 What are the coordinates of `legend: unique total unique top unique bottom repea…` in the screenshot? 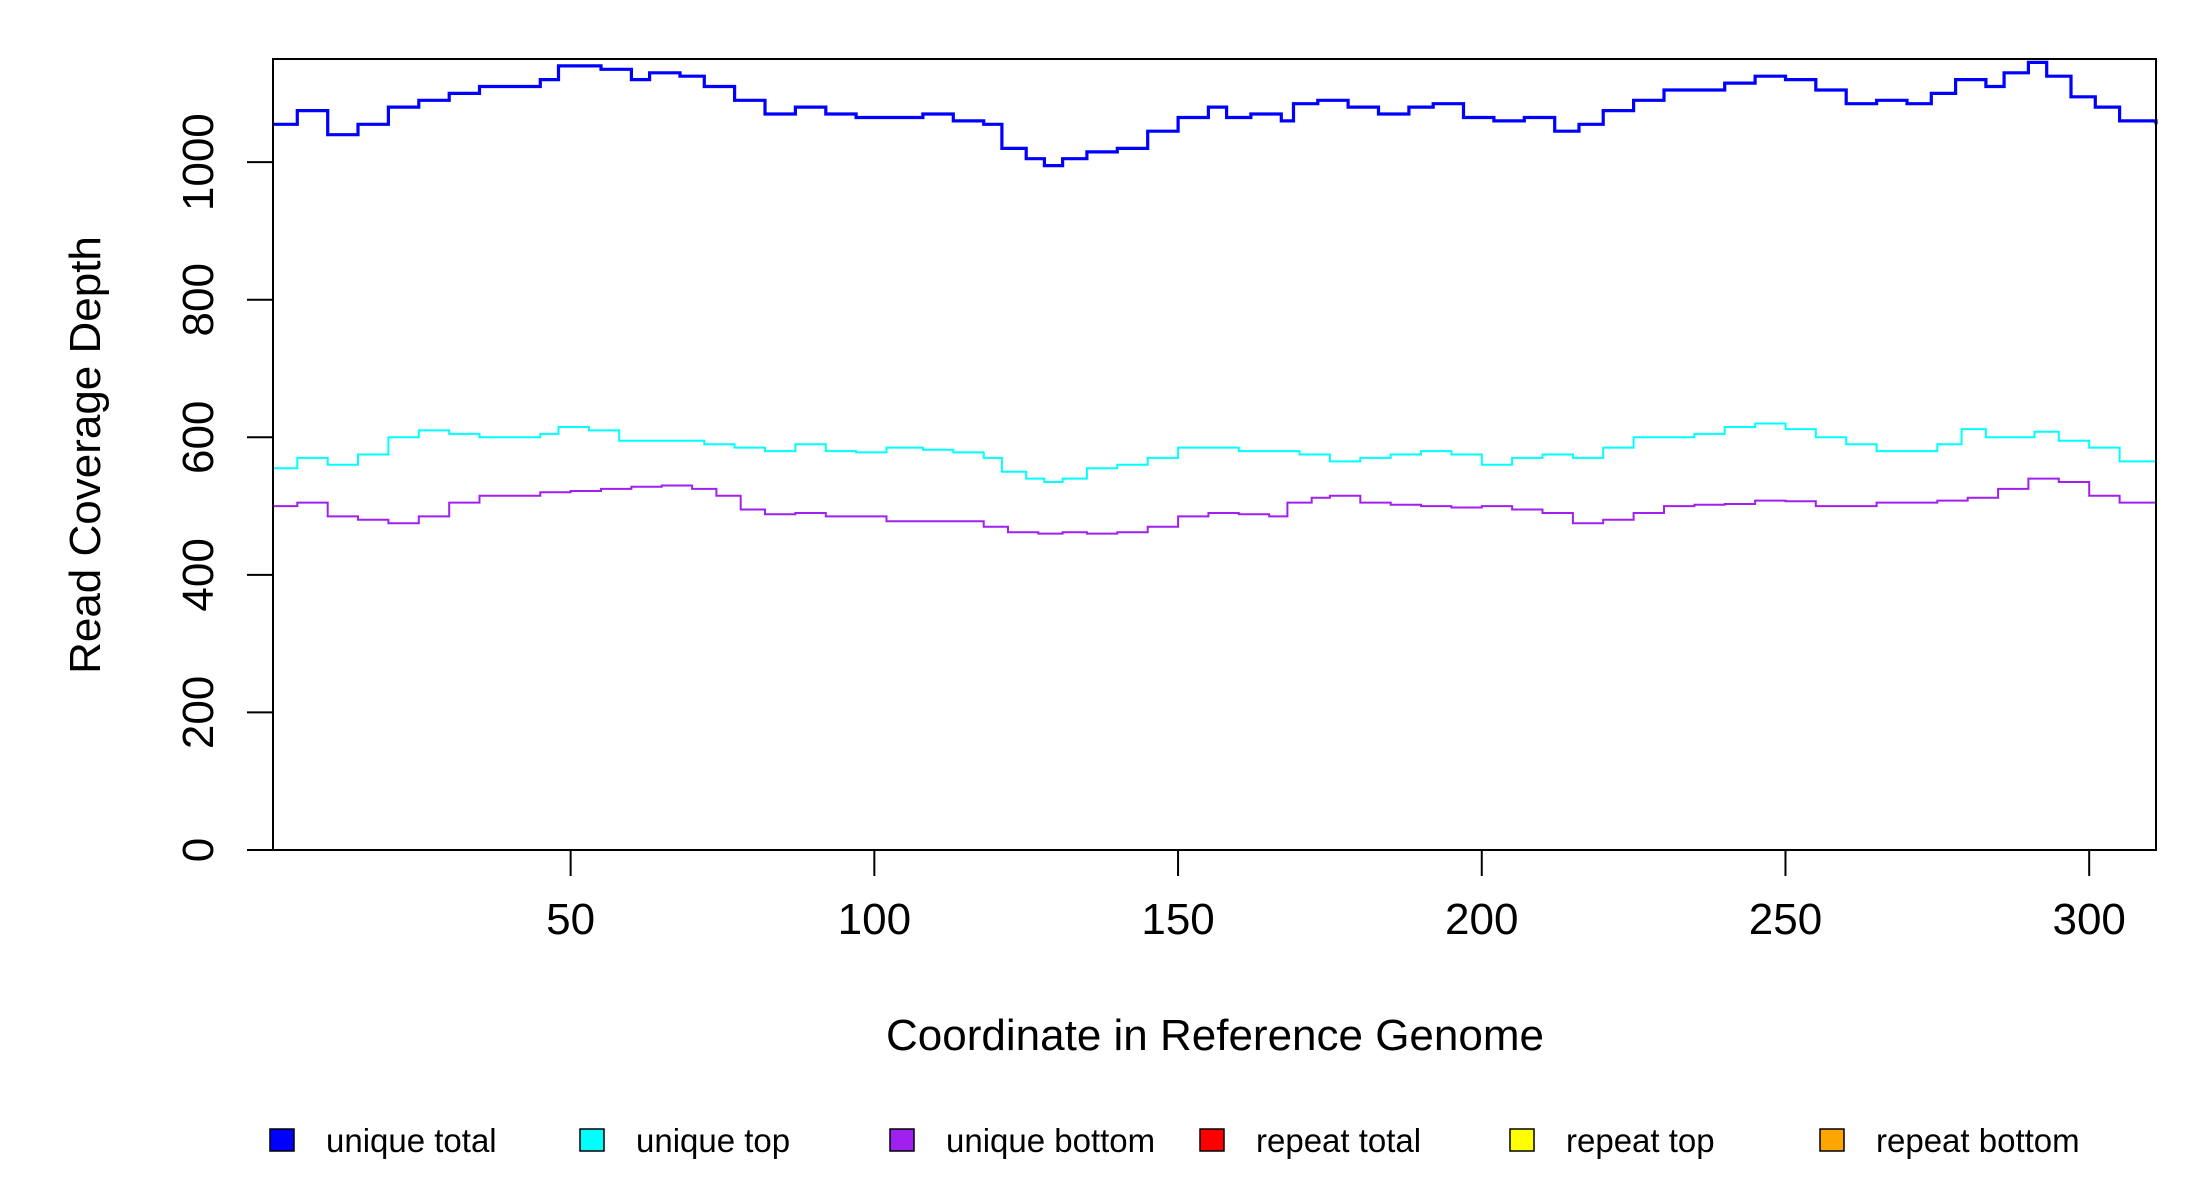 It's located at (1174, 1140).